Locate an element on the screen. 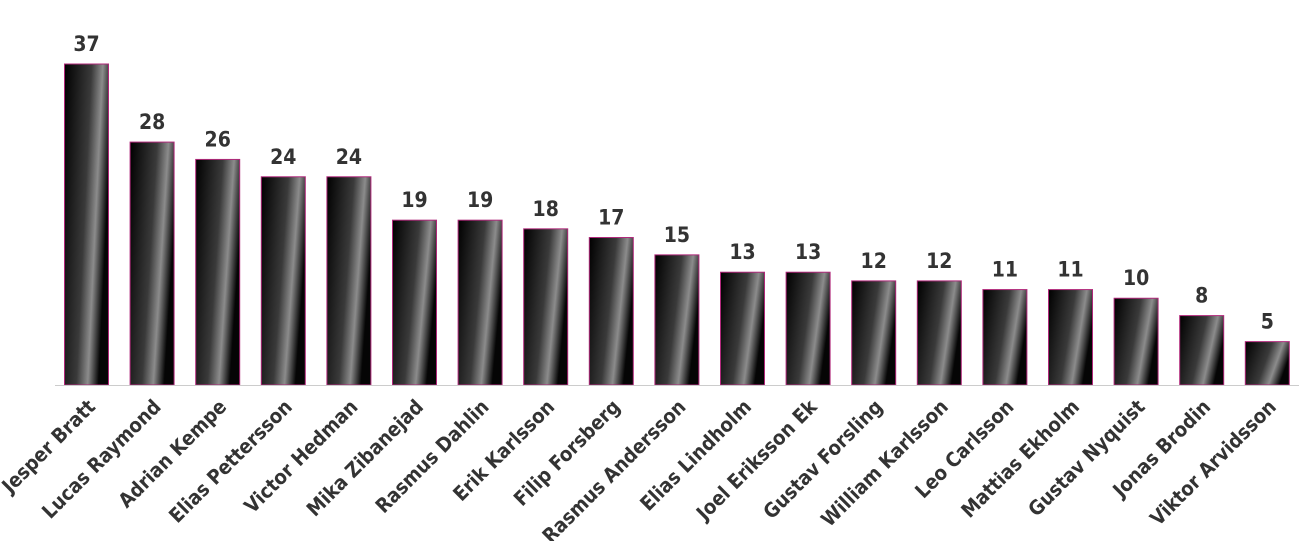 The image size is (1299, 541). x-tick-label: Rasmus Dahlin is located at coordinates (431, 456).